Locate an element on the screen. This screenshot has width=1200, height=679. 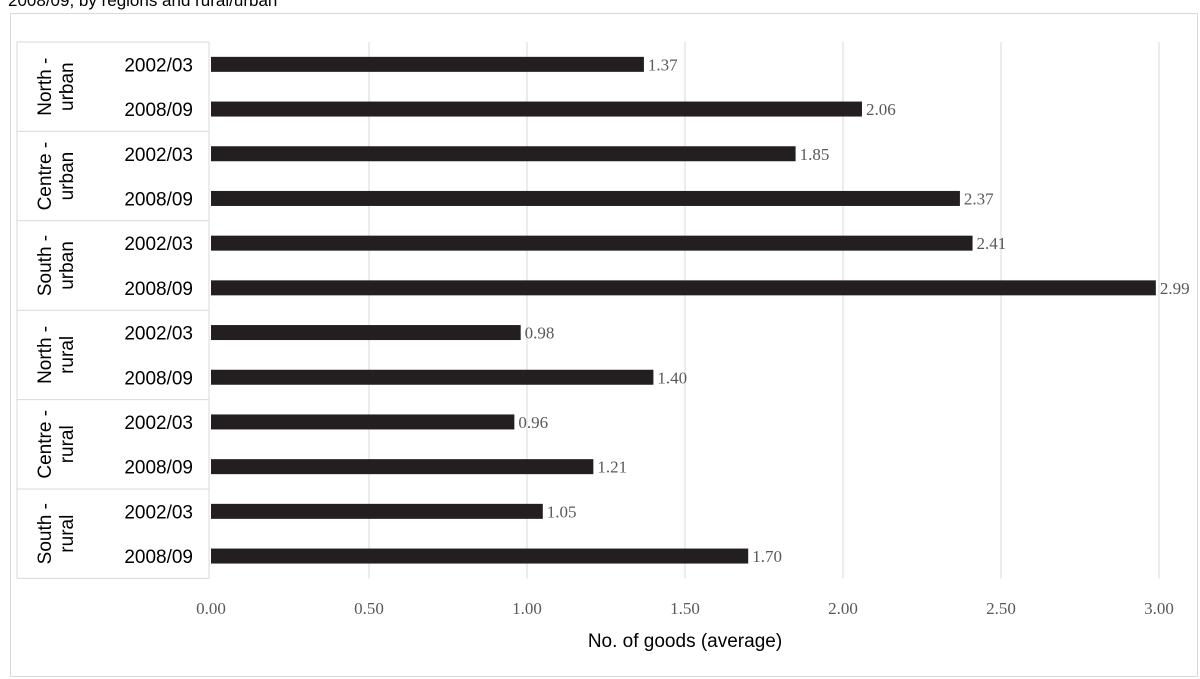
x-tick-label: 1.50 is located at coordinates (685, 608).